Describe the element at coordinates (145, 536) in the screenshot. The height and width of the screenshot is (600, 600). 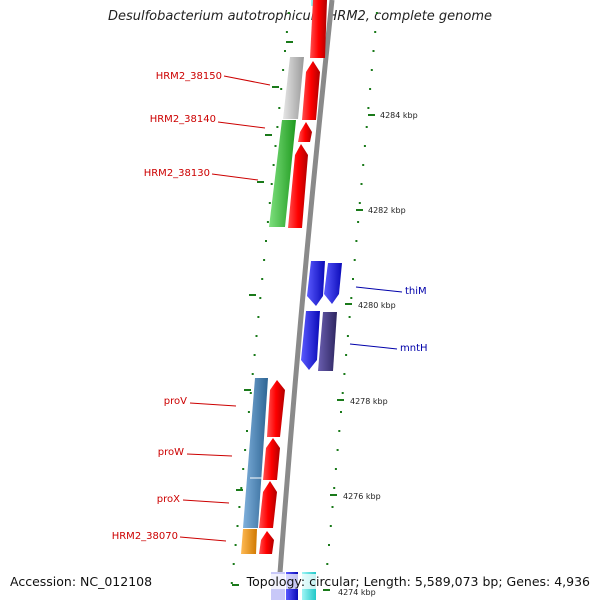
I see `label-hrm2-38070: HRM2_38070` at that location.